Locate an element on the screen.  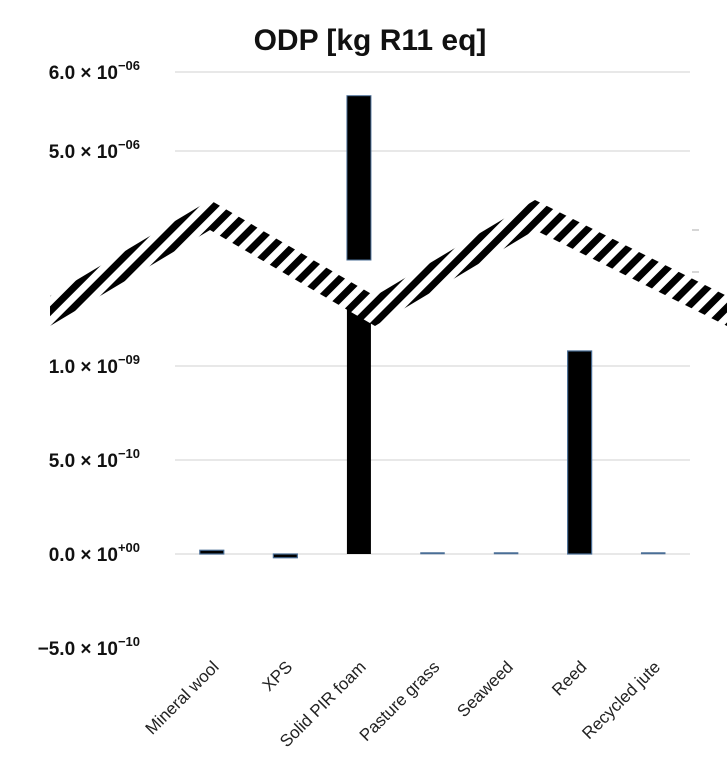
y-tick-mantissa: 0.0 × 10 is located at coordinates (83, 555).